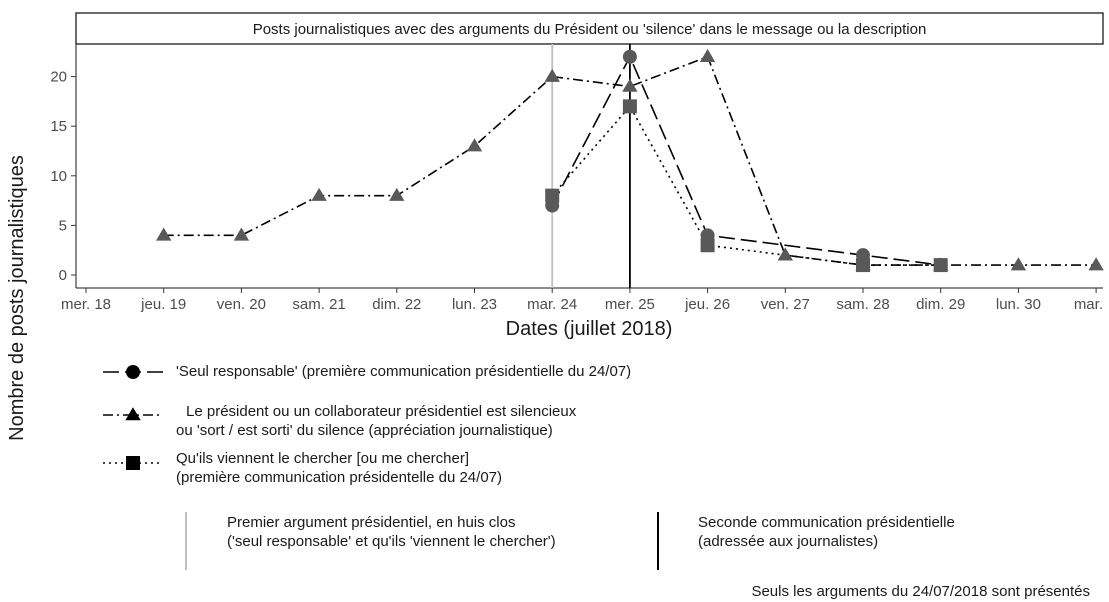 This screenshot has width=1109, height=602. Describe the element at coordinates (241, 304) in the screenshot. I see `x-tick-label: ven. 20` at that location.